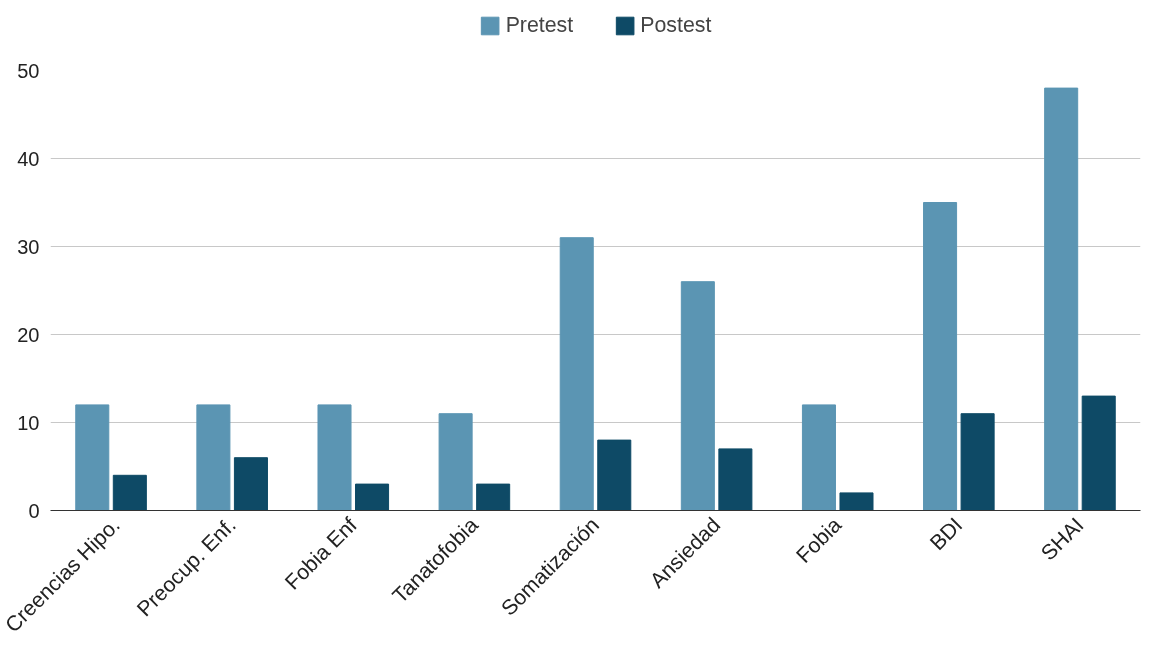 The height and width of the screenshot is (668, 1158). Describe the element at coordinates (28, 70) in the screenshot. I see `y-tick-label: 50` at that location.